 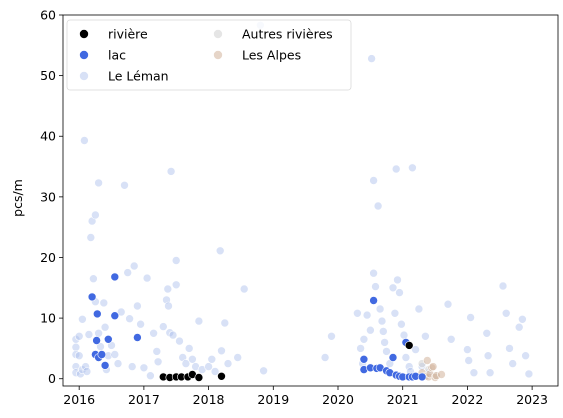 What do you see at coordinates (48, 136) in the screenshot?
I see `y-tick-label: 40` at bounding box center [48, 136].